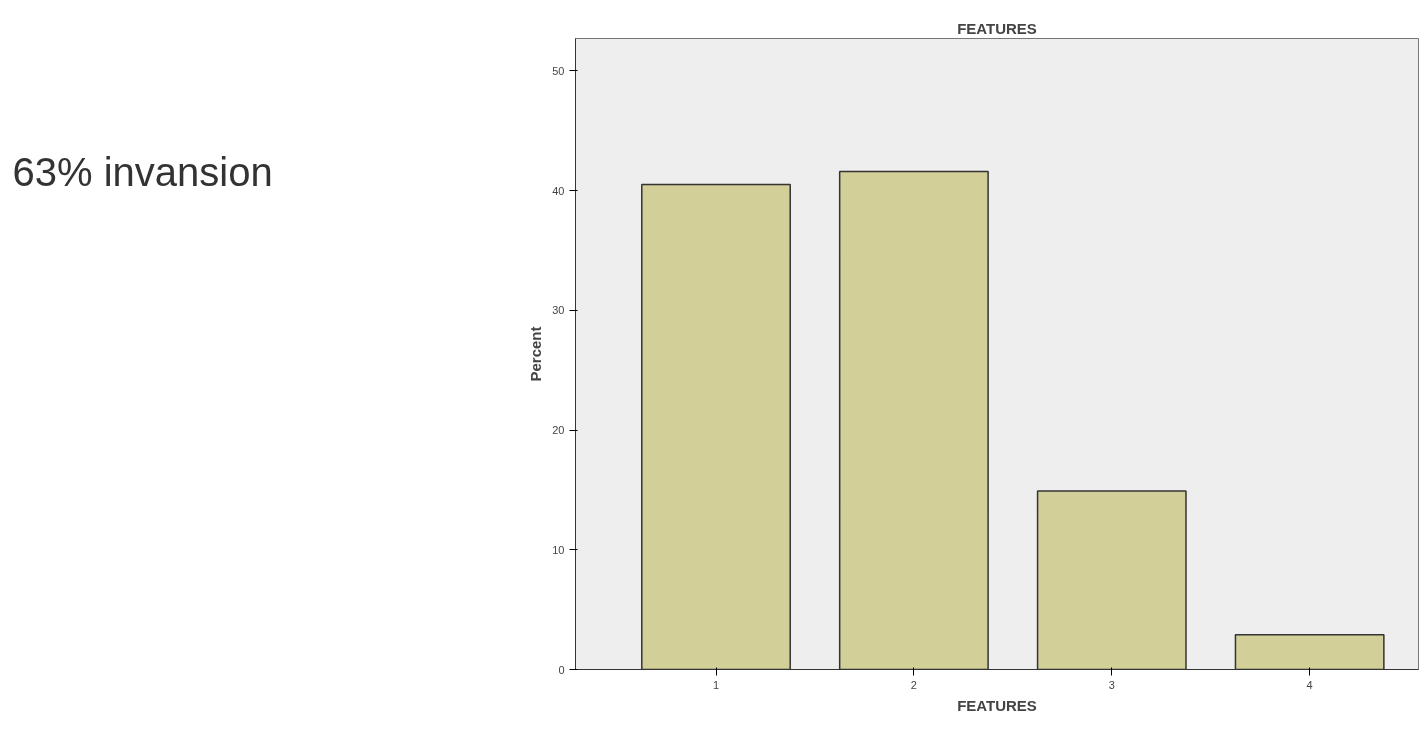 The image size is (1420, 738). I want to click on y-tick-label: 0, so click(561, 669).